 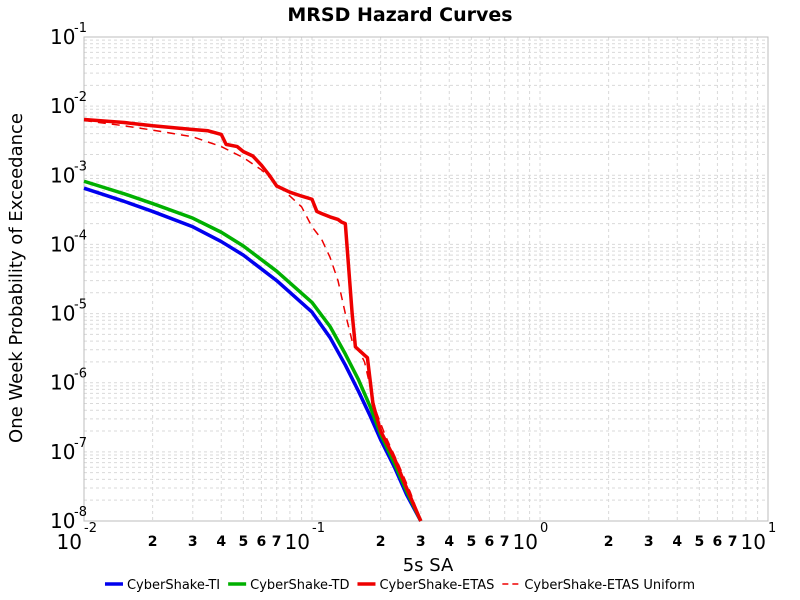 What do you see at coordinates (68, 277) in the screenshot?
I see `y-axis-ticks: 10-110-210-310-410-510-610-710-8` at bounding box center [68, 277].